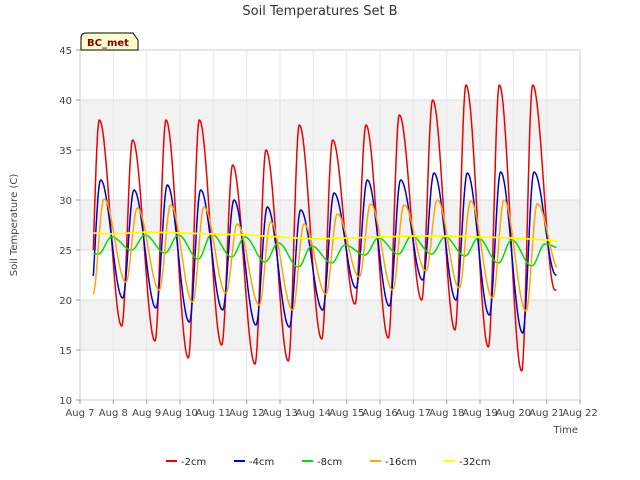 The image size is (640, 480). Describe the element at coordinates (279, 413) in the screenshot. I see `x-tick-label: Aug 13` at that location.